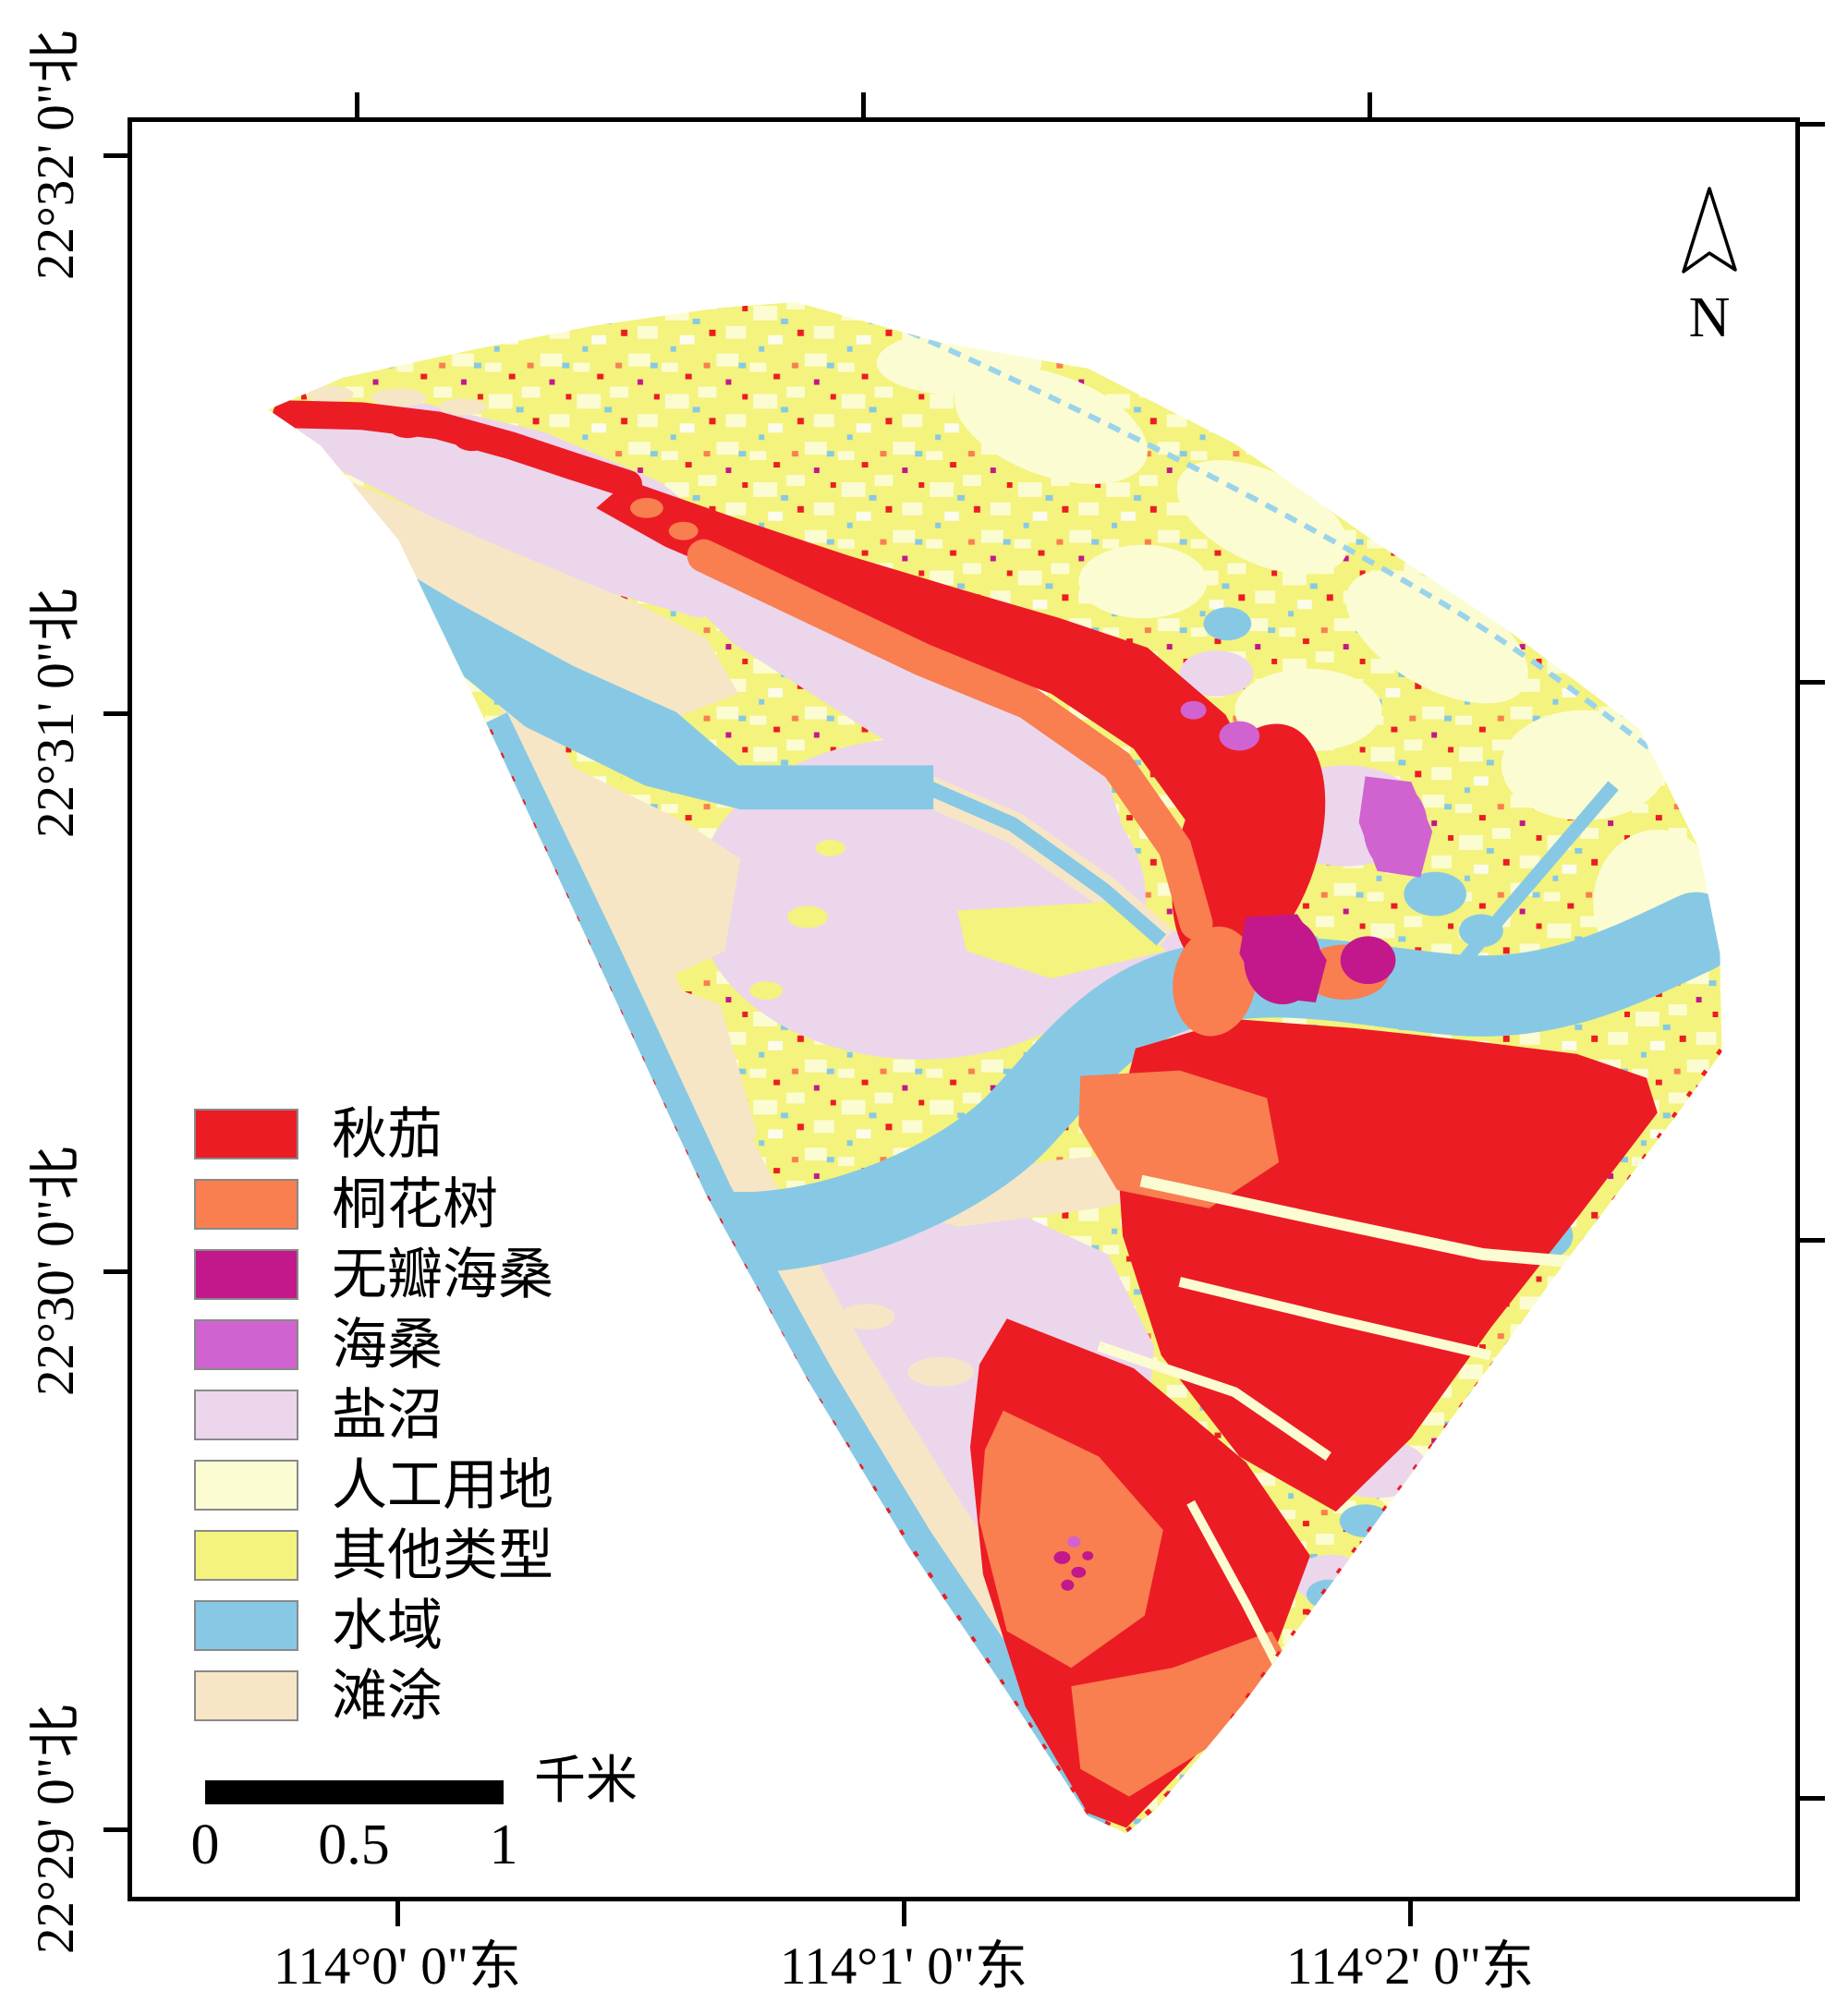 The image size is (1848, 2015). Describe the element at coordinates (354, 1845) in the screenshot. I see `scale-label-05: 0.5` at that location.